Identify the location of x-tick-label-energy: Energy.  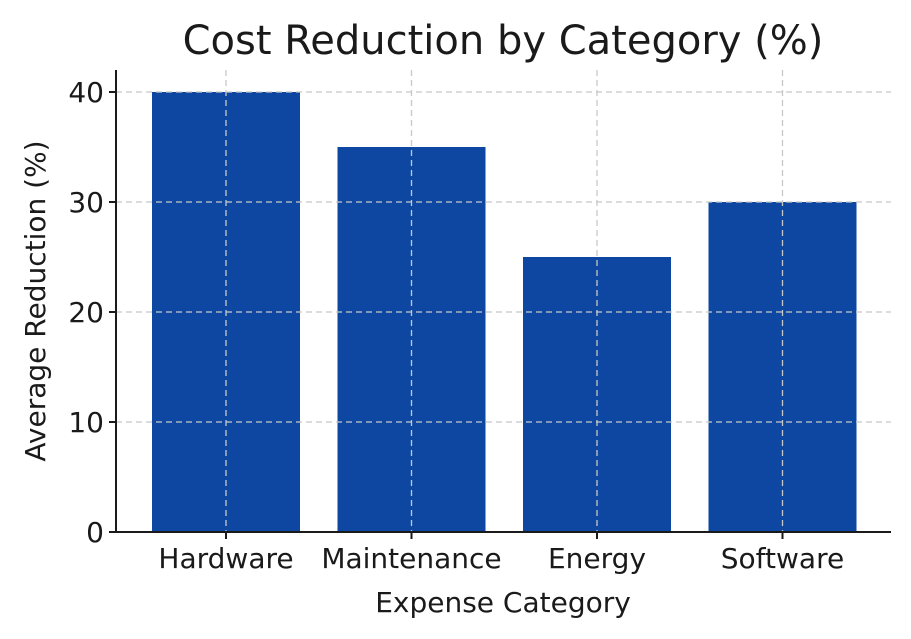
(597, 558).